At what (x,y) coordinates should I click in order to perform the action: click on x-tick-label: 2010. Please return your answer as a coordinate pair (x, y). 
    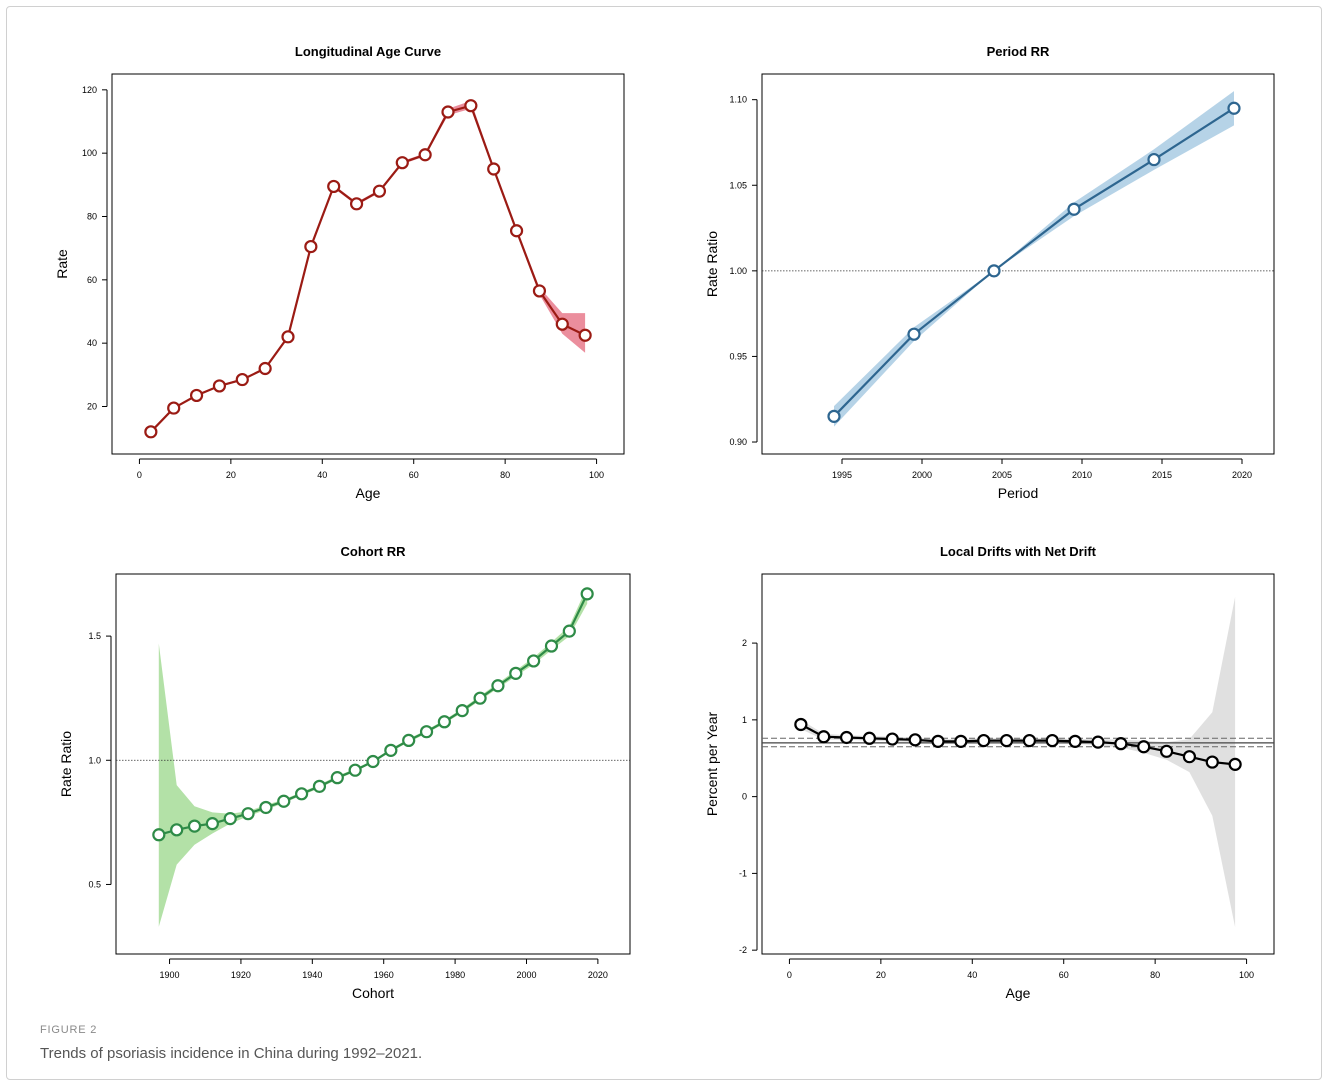
    Looking at the image, I should click on (1082, 475).